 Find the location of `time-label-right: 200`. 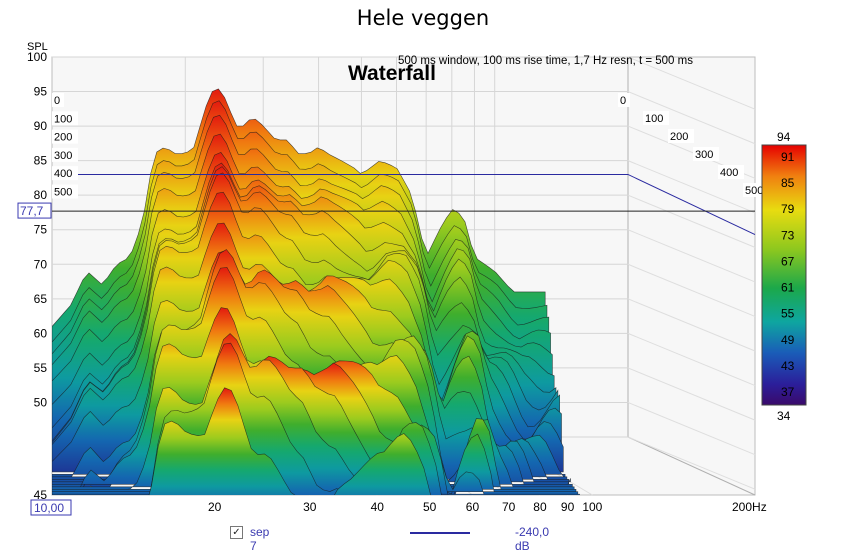

time-label-right: 200 is located at coordinates (679, 137).